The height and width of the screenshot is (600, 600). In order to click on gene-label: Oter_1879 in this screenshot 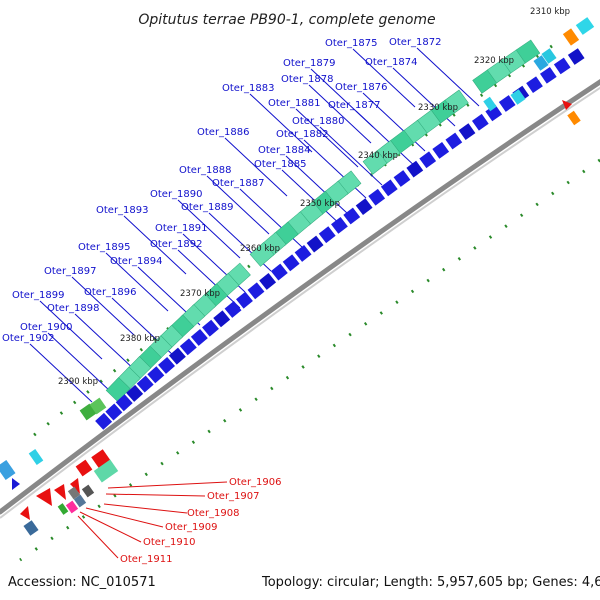, I will do `click(309, 63)`.